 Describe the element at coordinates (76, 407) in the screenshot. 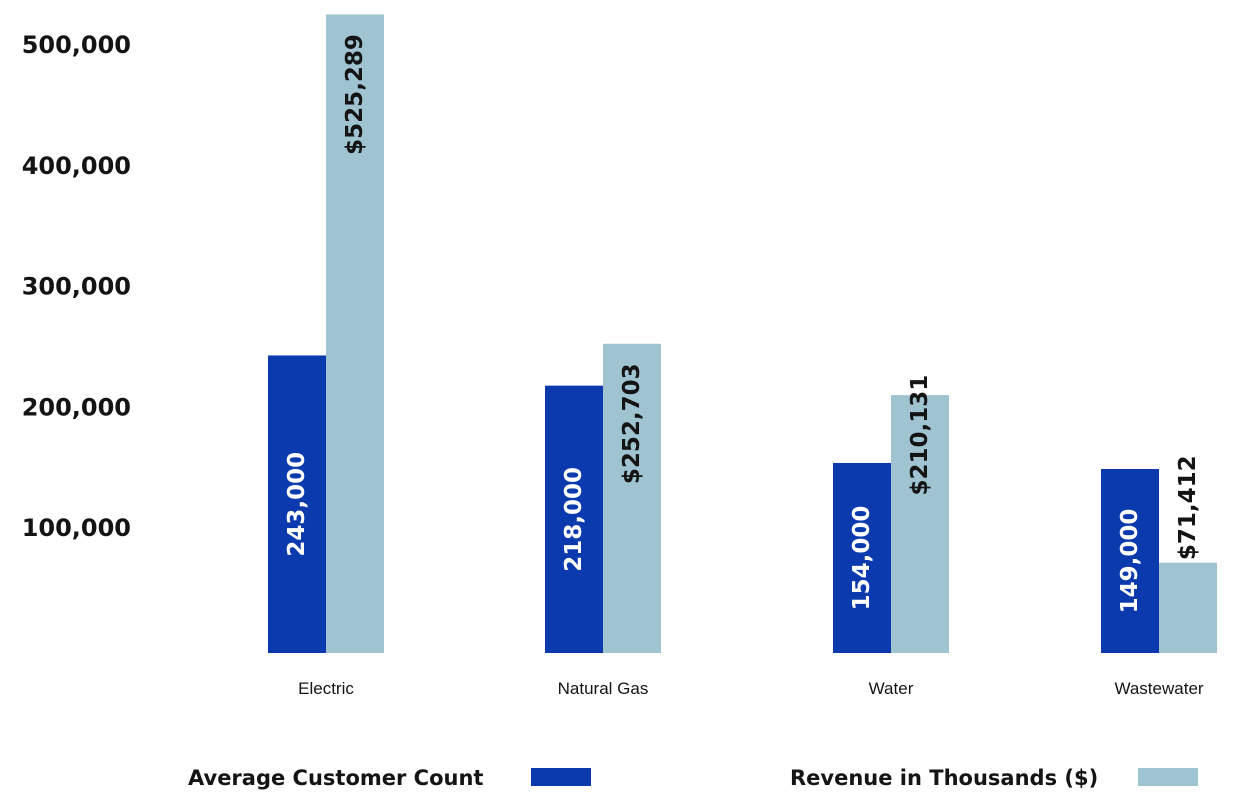

I see `y-tick-label: 200,000` at that location.